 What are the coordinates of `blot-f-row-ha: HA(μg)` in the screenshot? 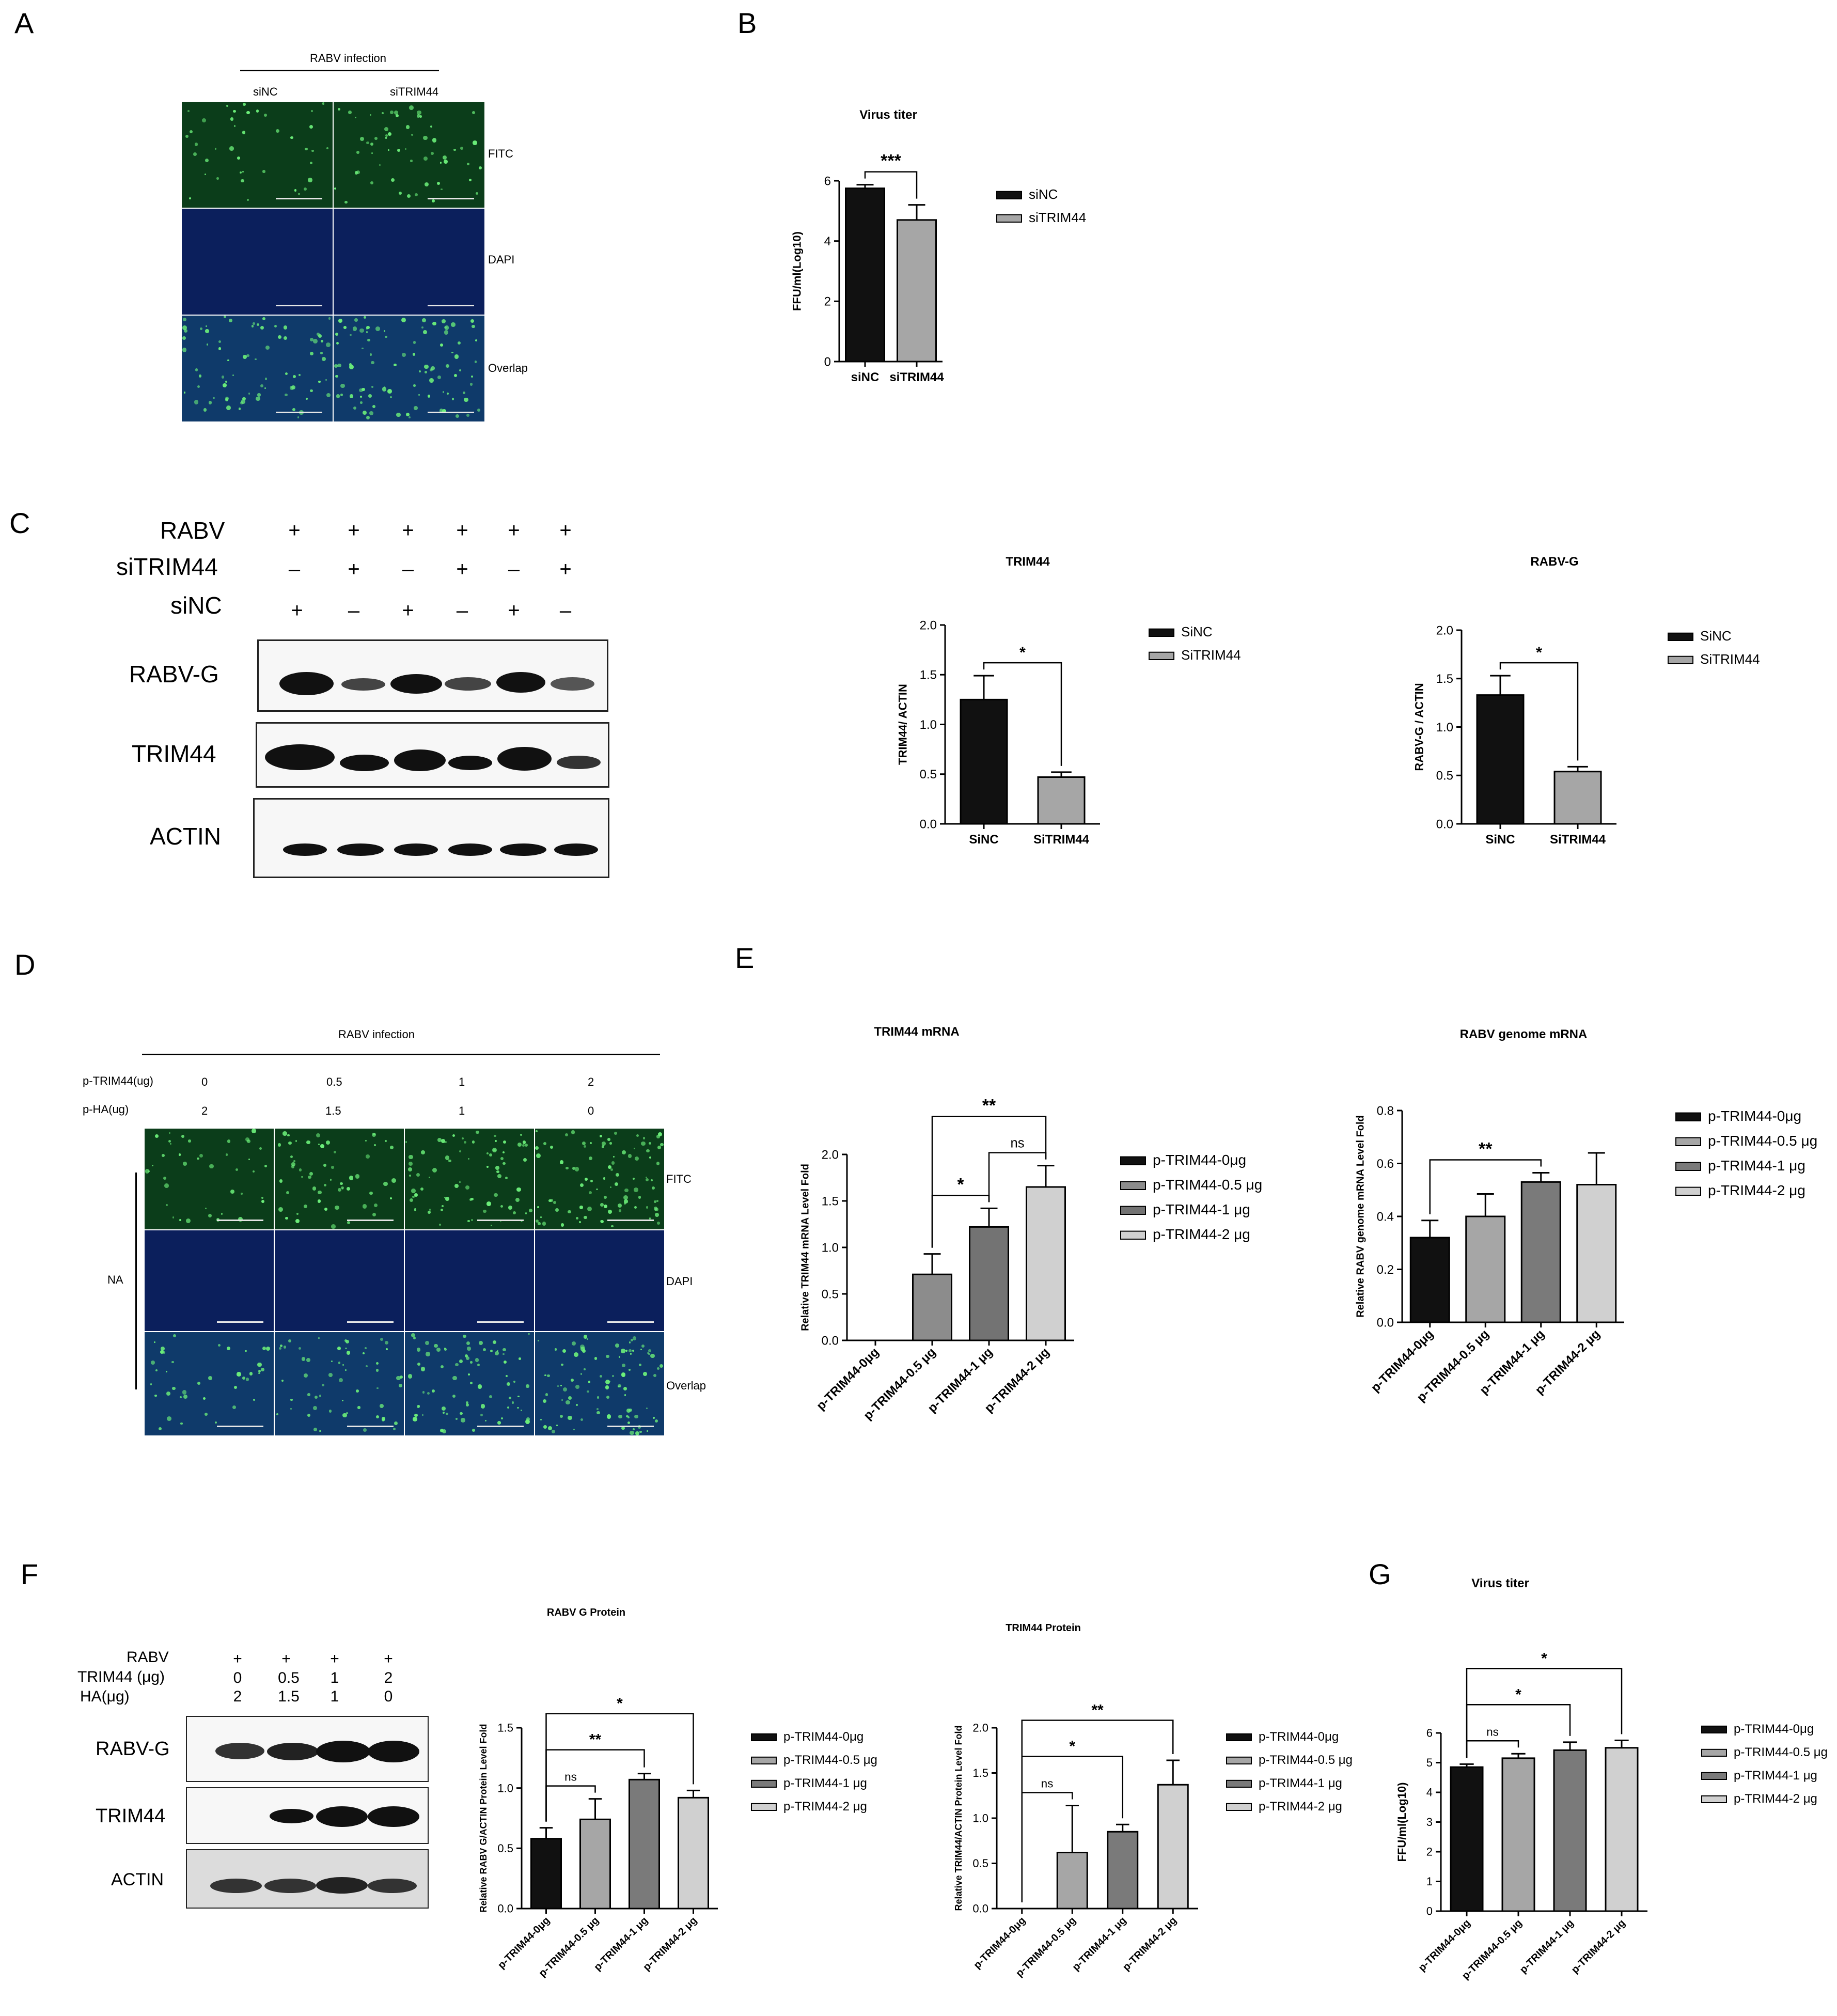 It's located at (105, 1696).